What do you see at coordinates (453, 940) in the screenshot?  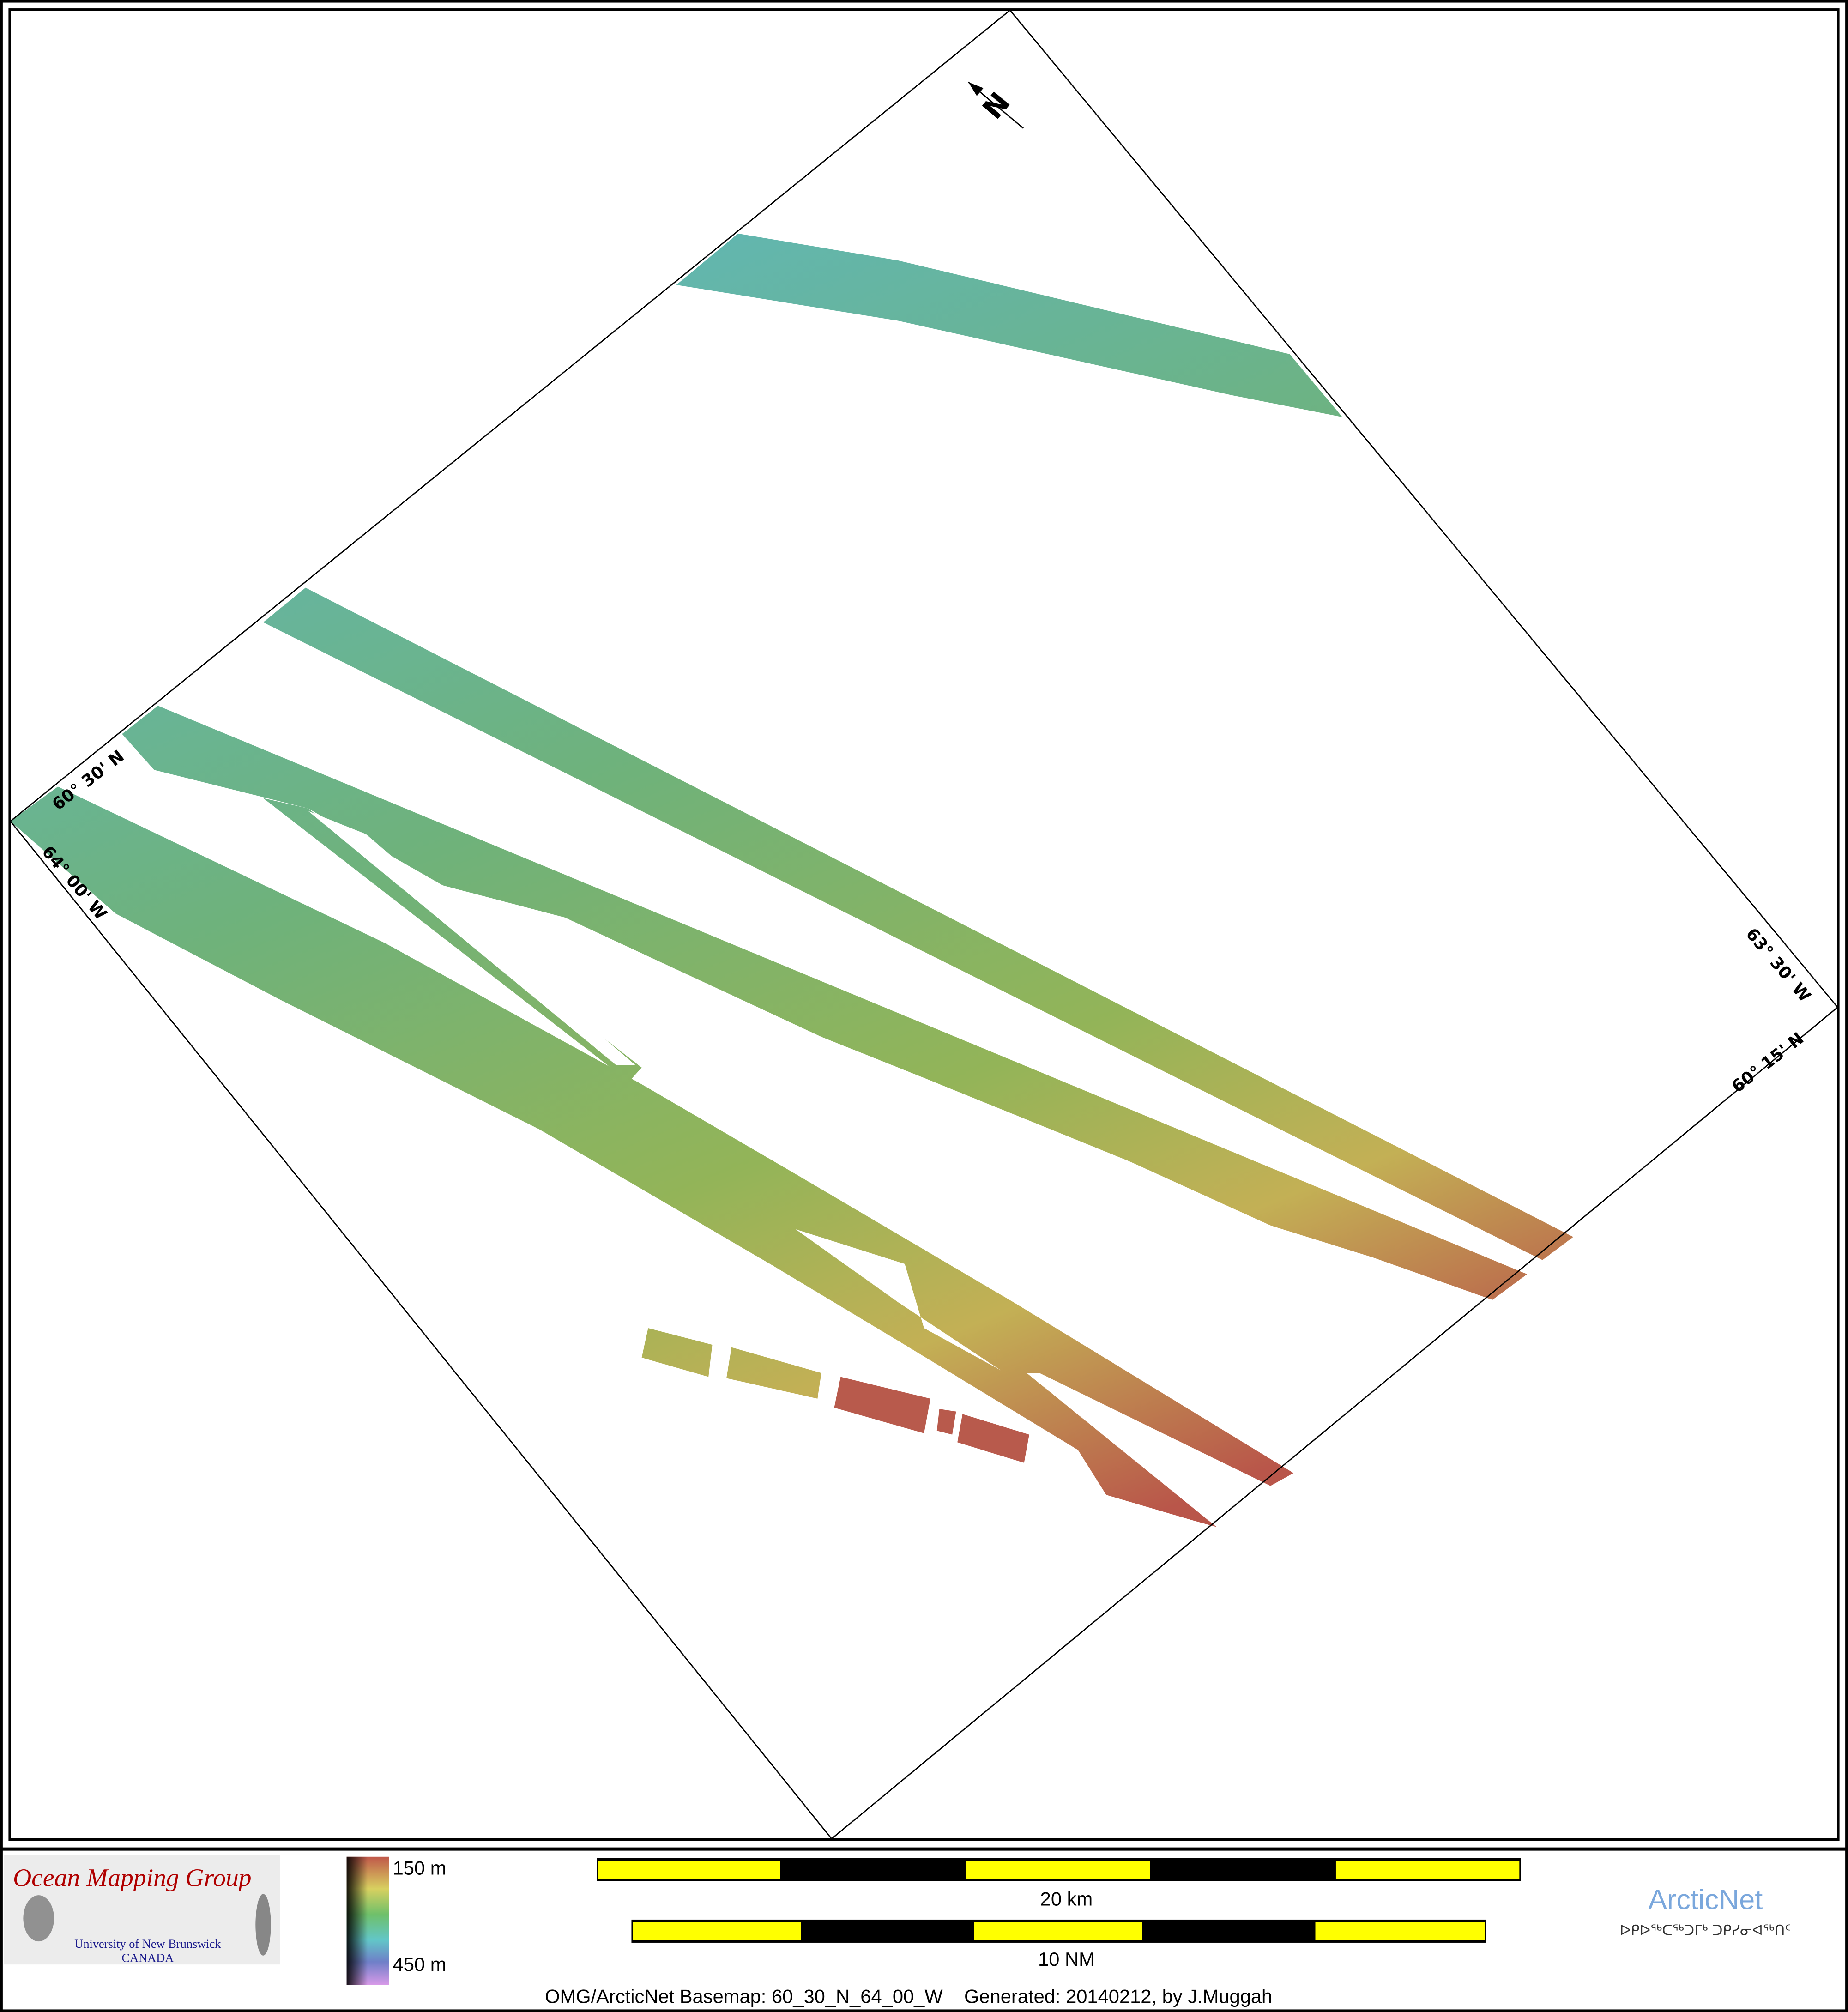 I see `swath-4-inner` at bounding box center [453, 940].